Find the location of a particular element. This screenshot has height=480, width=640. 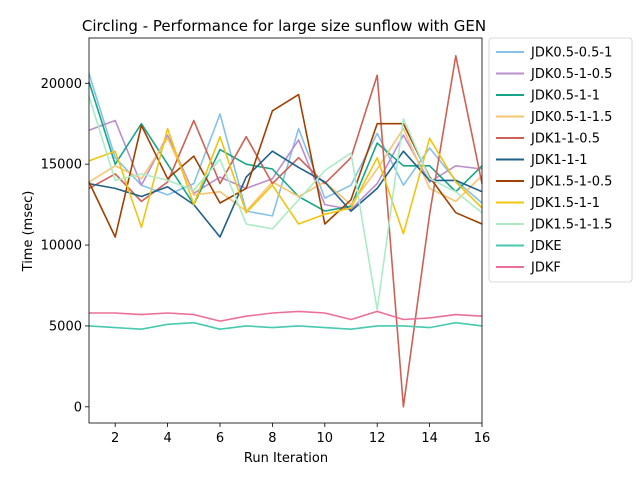

x-tick-label: 16 is located at coordinates (482, 438).